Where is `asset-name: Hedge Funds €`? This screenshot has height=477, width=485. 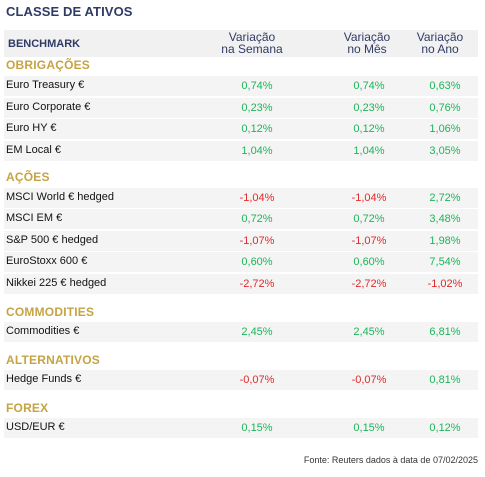 asset-name: Hedge Funds € is located at coordinates (44, 379).